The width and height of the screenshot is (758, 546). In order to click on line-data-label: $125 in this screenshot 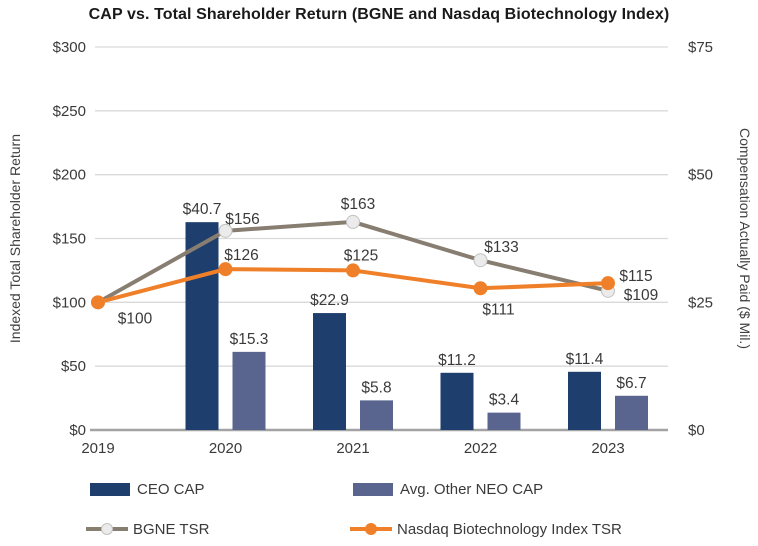, I will do `click(361, 255)`.